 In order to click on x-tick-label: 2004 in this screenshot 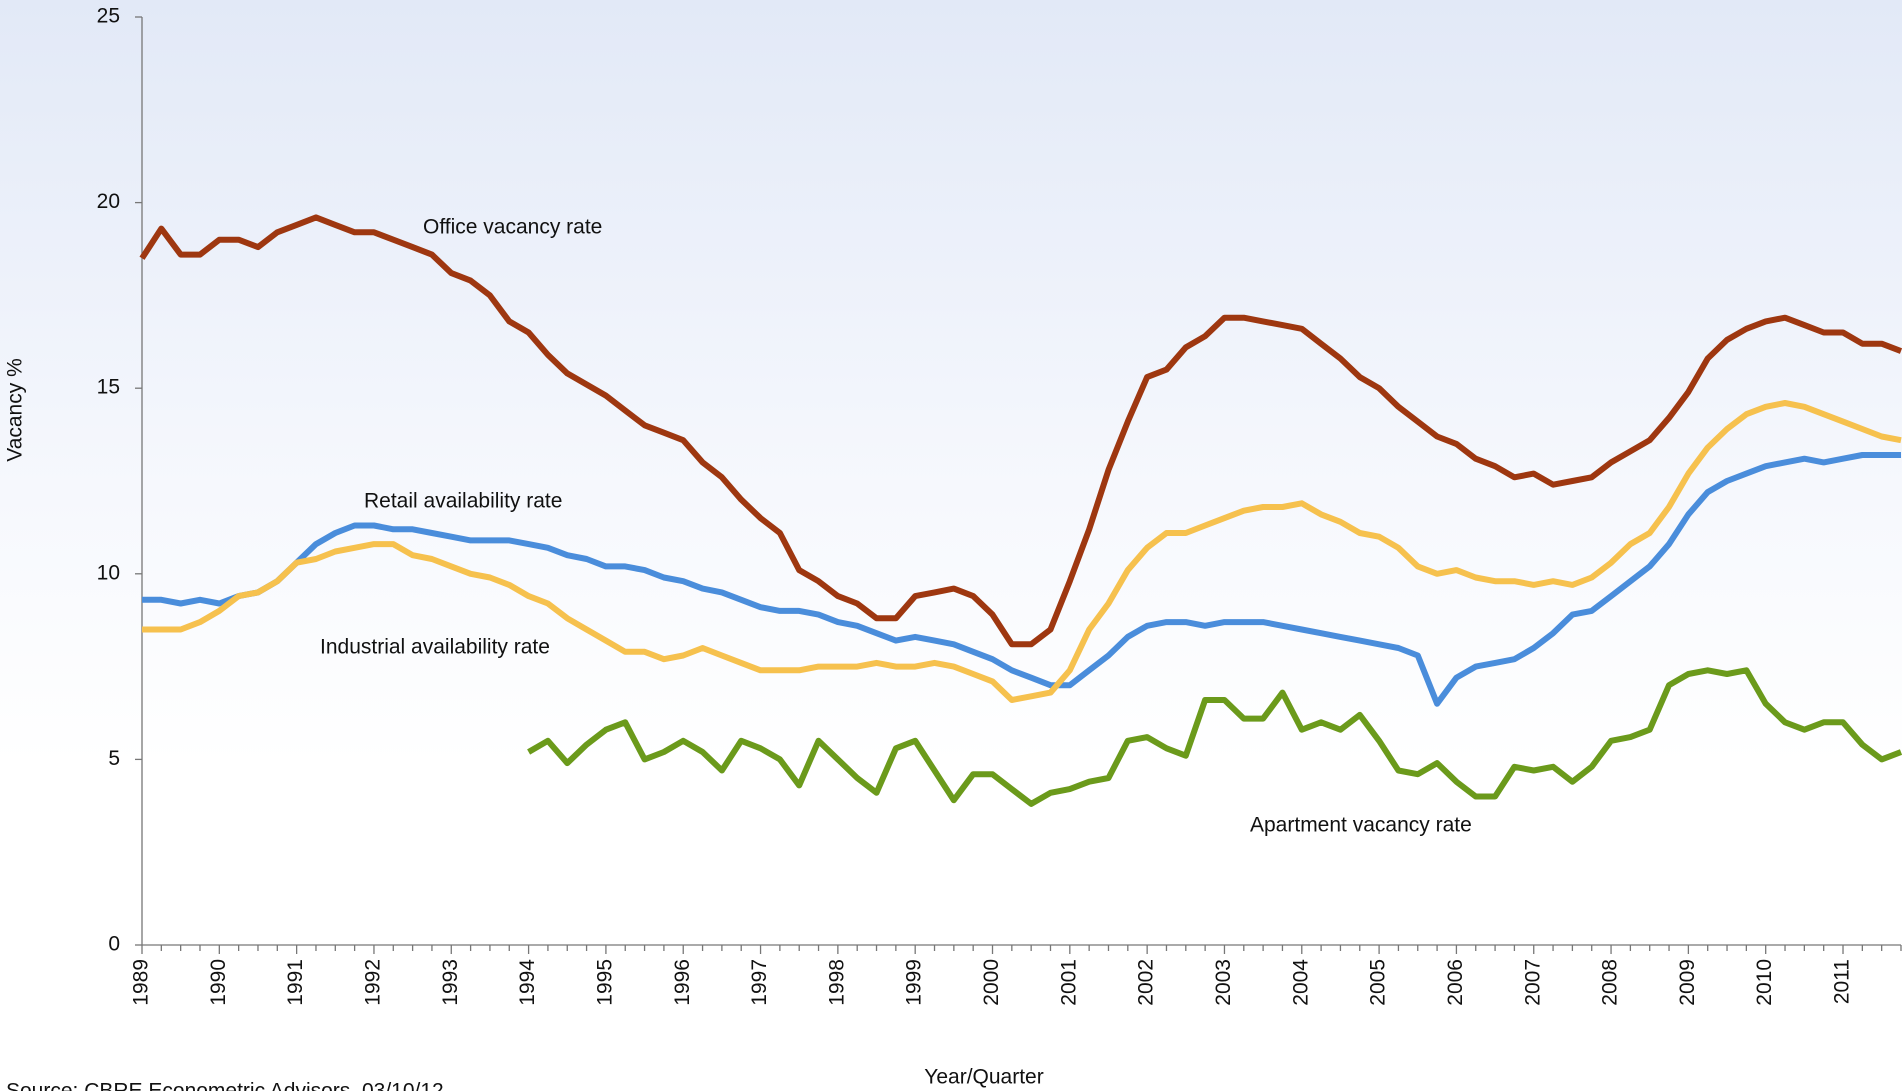, I will do `click(1300, 982)`.